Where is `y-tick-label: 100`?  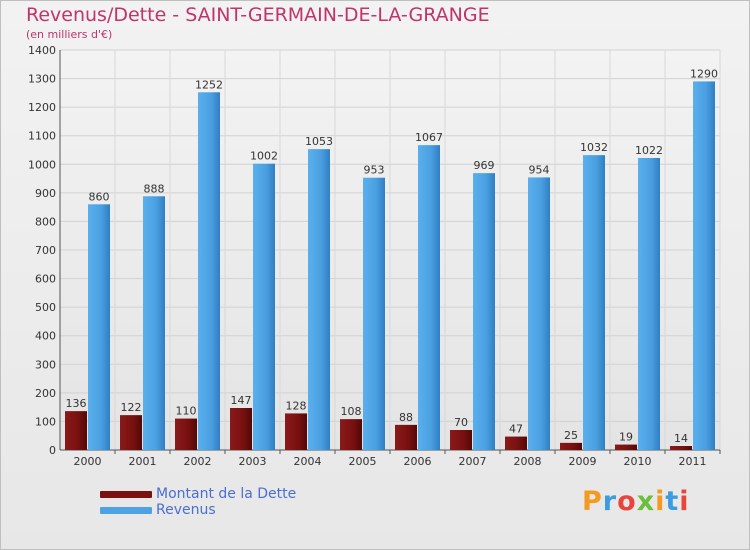 y-tick-label: 100 is located at coordinates (45, 421).